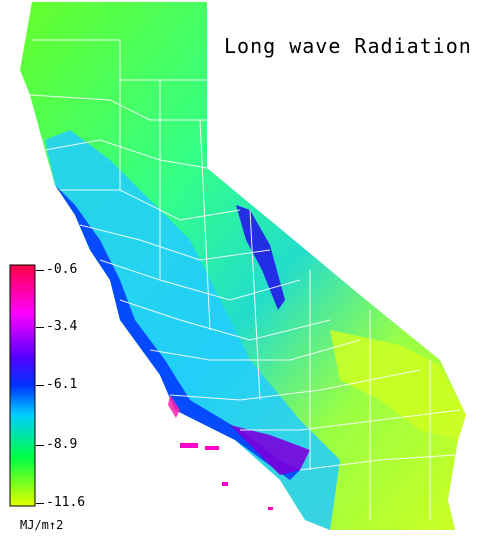 This screenshot has height=550, width=500. What do you see at coordinates (270, 450) in the screenshot?
I see `coastal-purple-zone` at bounding box center [270, 450].